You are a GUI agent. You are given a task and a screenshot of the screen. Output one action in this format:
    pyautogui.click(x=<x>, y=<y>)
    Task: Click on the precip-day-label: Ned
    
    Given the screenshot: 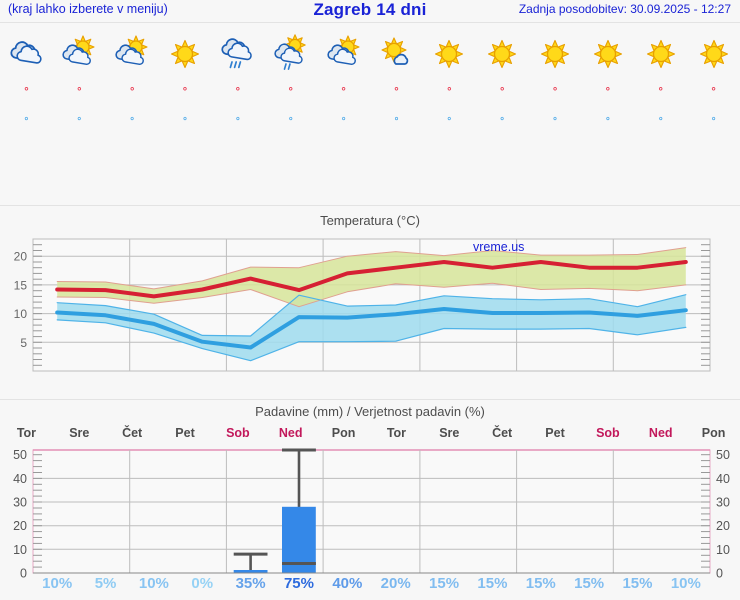 What is the action you would take?
    pyautogui.click(x=290, y=433)
    